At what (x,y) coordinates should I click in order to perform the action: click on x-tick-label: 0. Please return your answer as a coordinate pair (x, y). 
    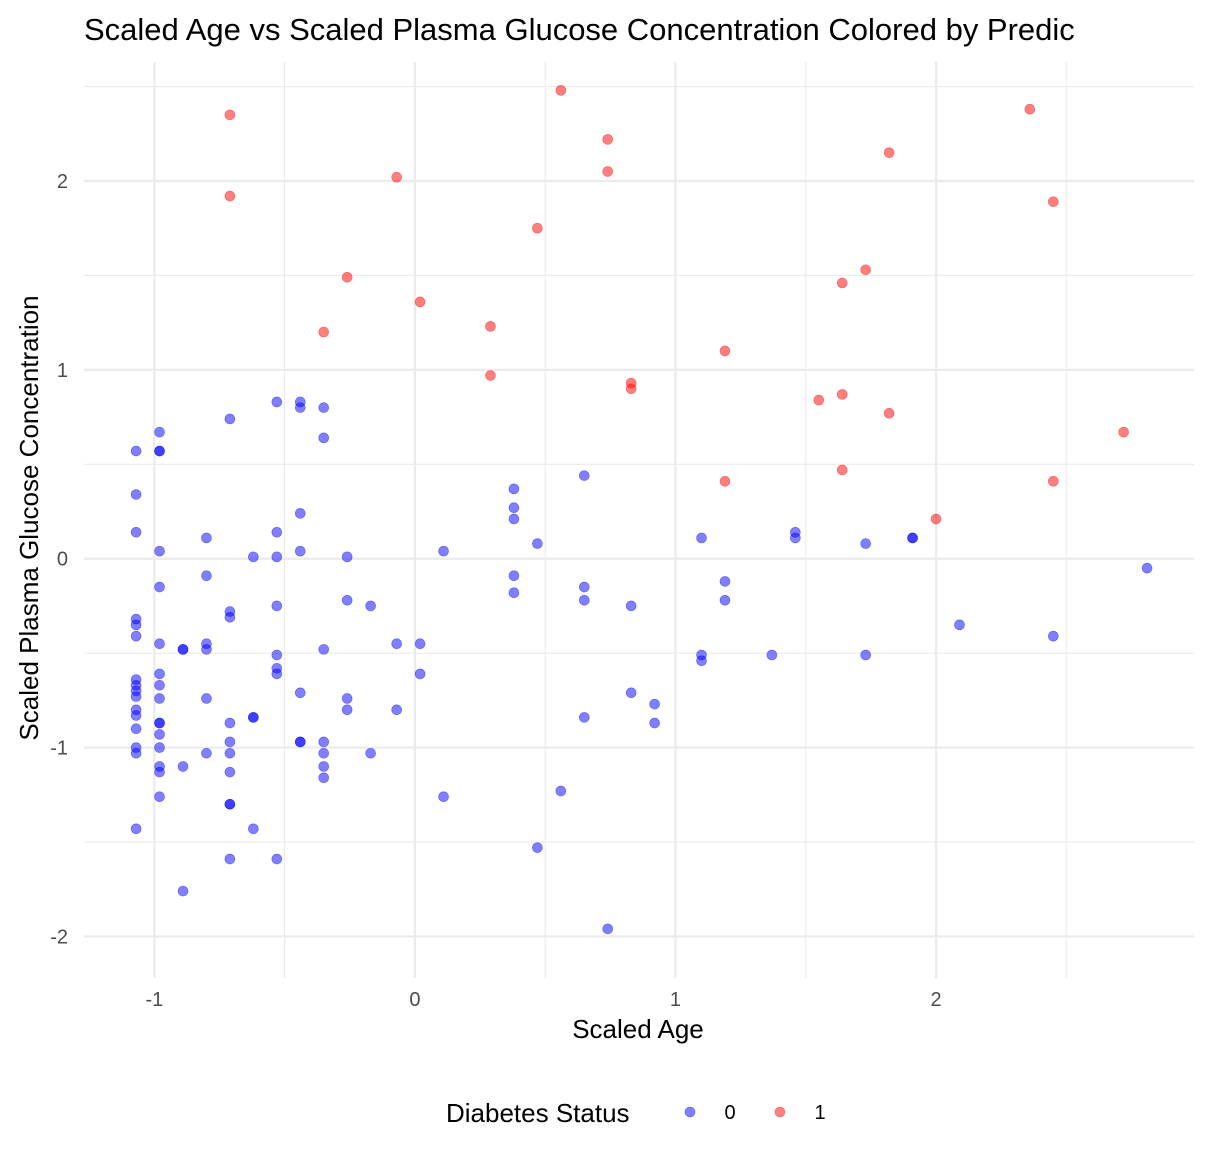
    Looking at the image, I should click on (414, 1000).